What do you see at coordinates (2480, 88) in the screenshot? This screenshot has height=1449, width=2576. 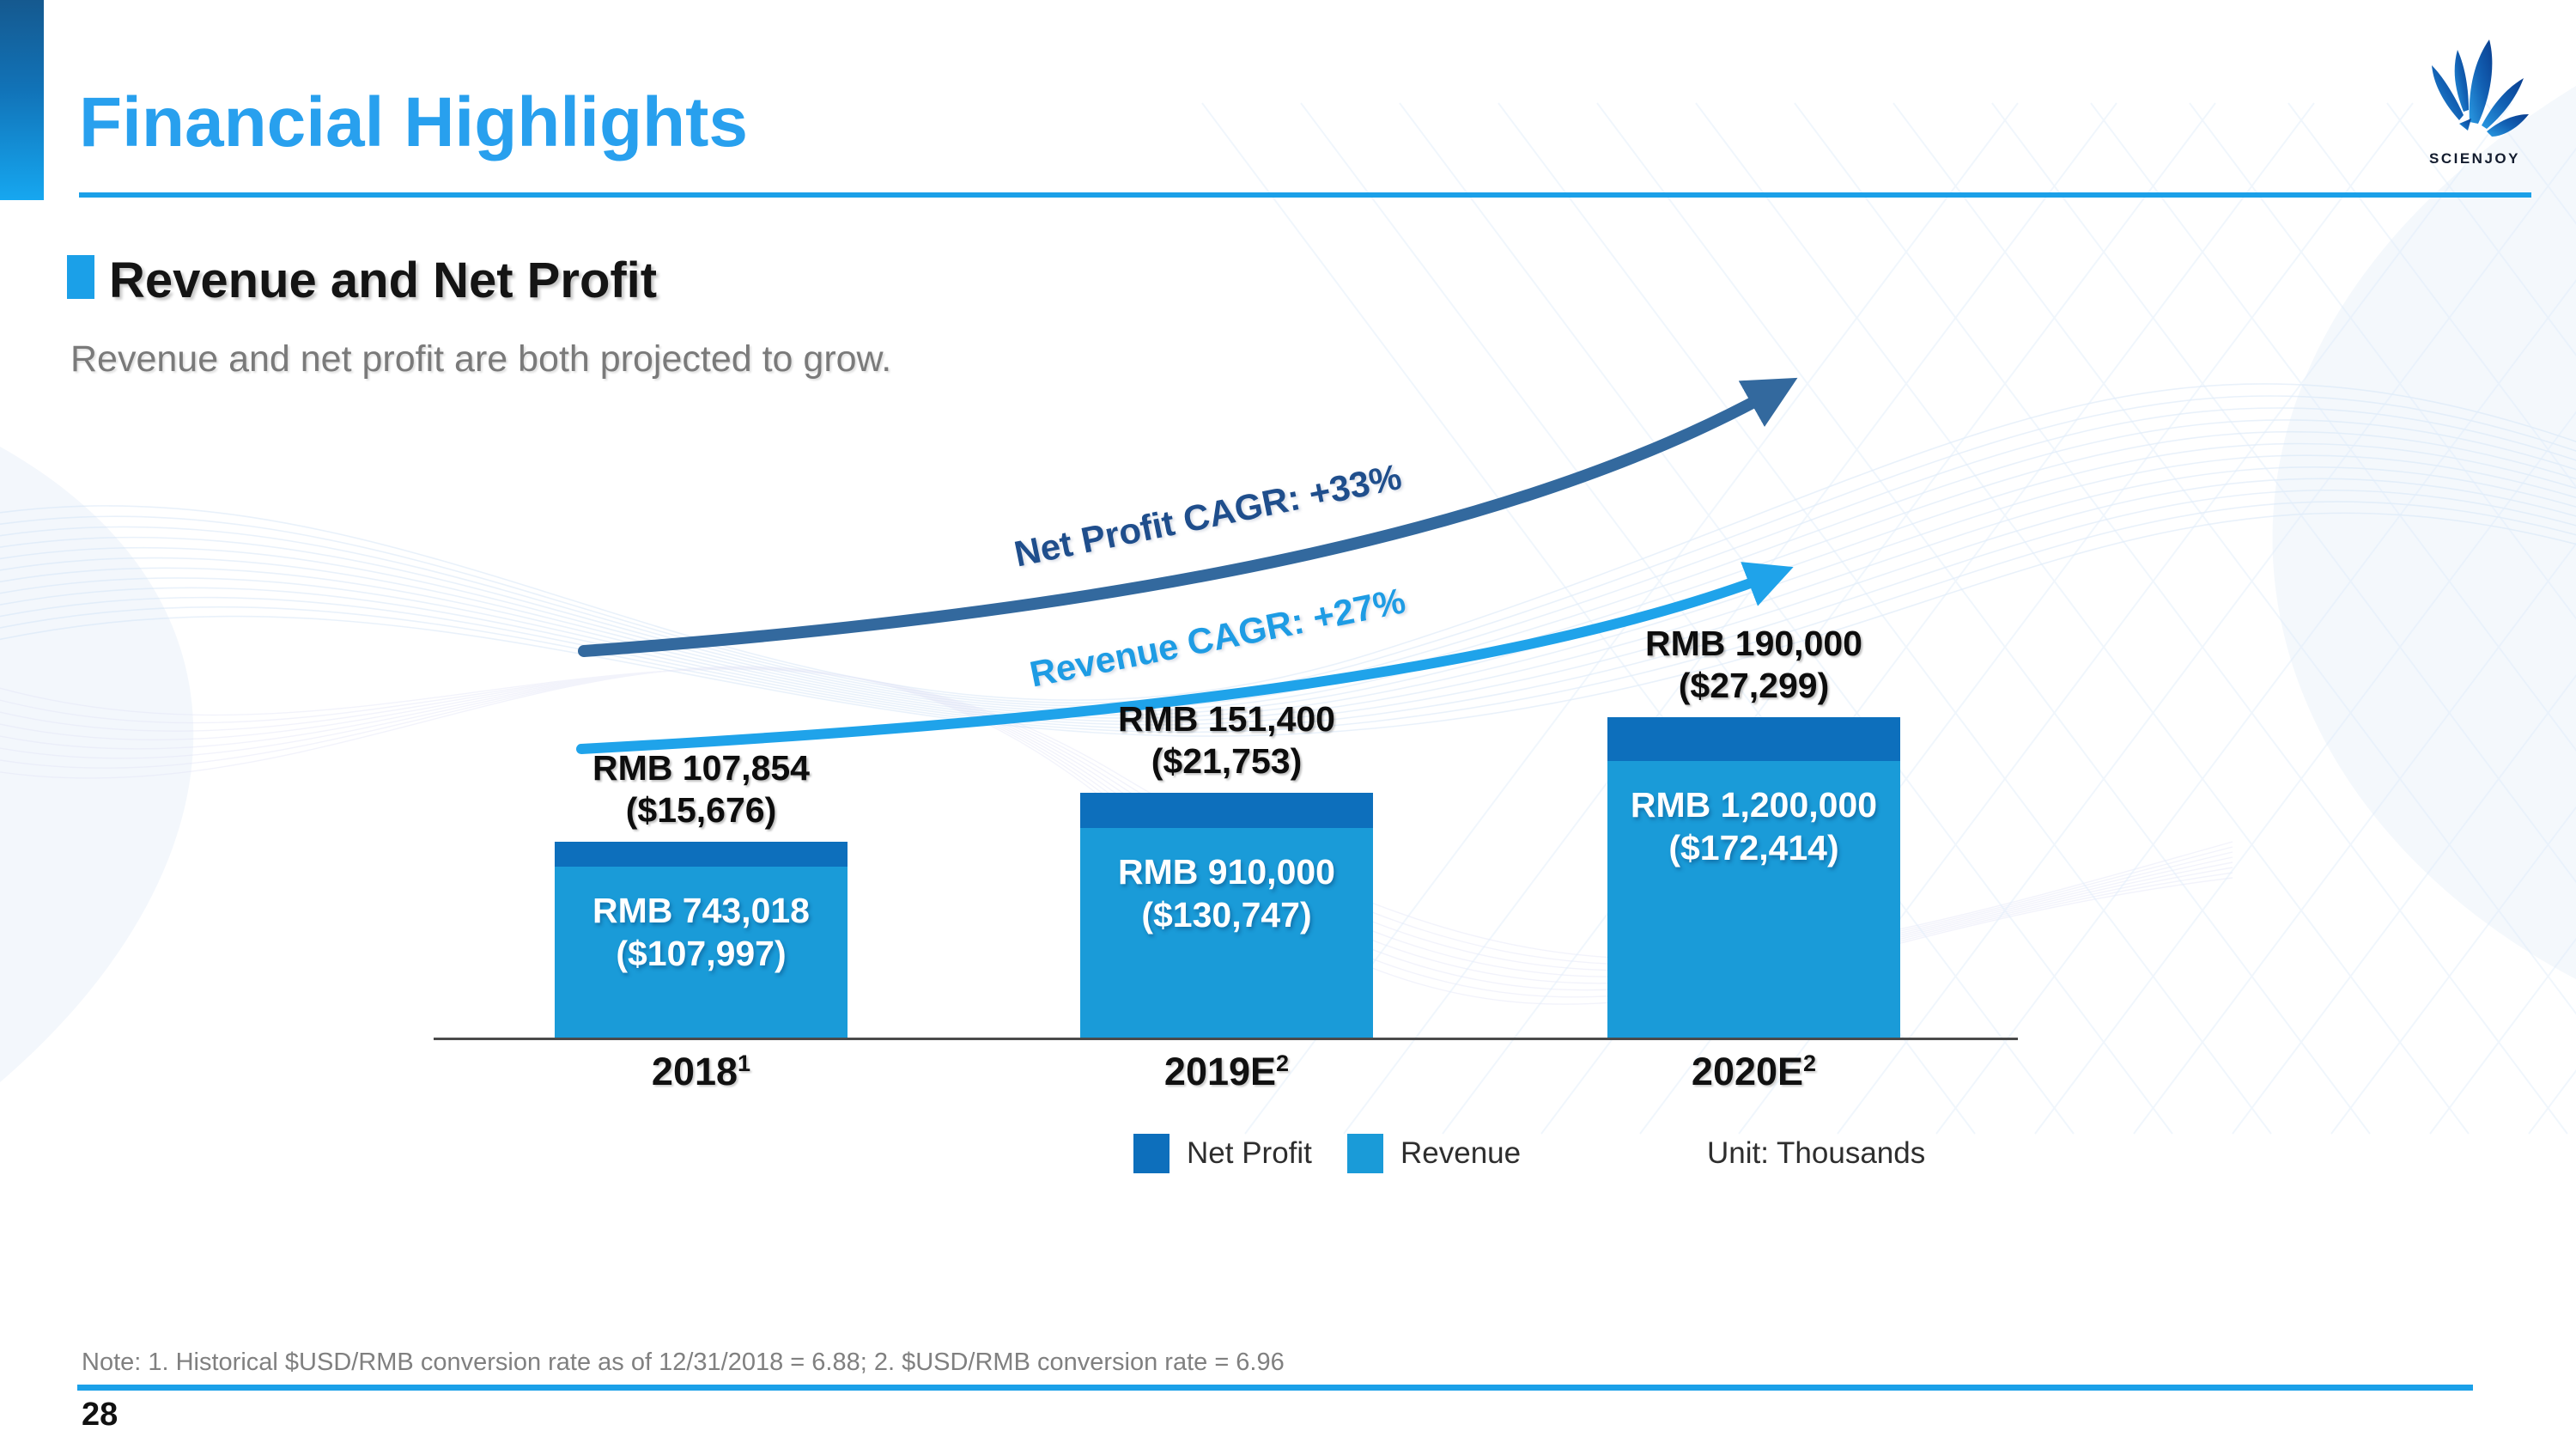 I see `logo-wings-icon` at bounding box center [2480, 88].